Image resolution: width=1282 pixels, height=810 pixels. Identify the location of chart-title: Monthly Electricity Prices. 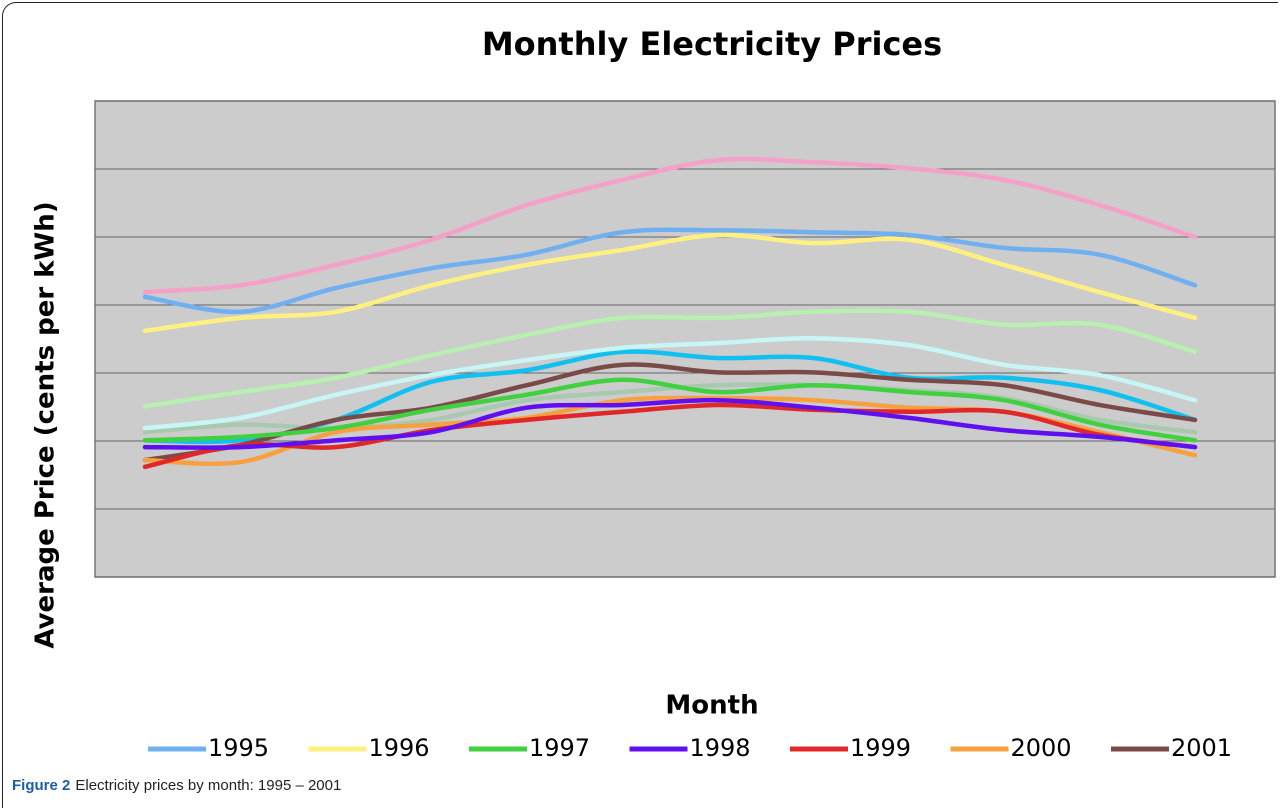
(712, 44).